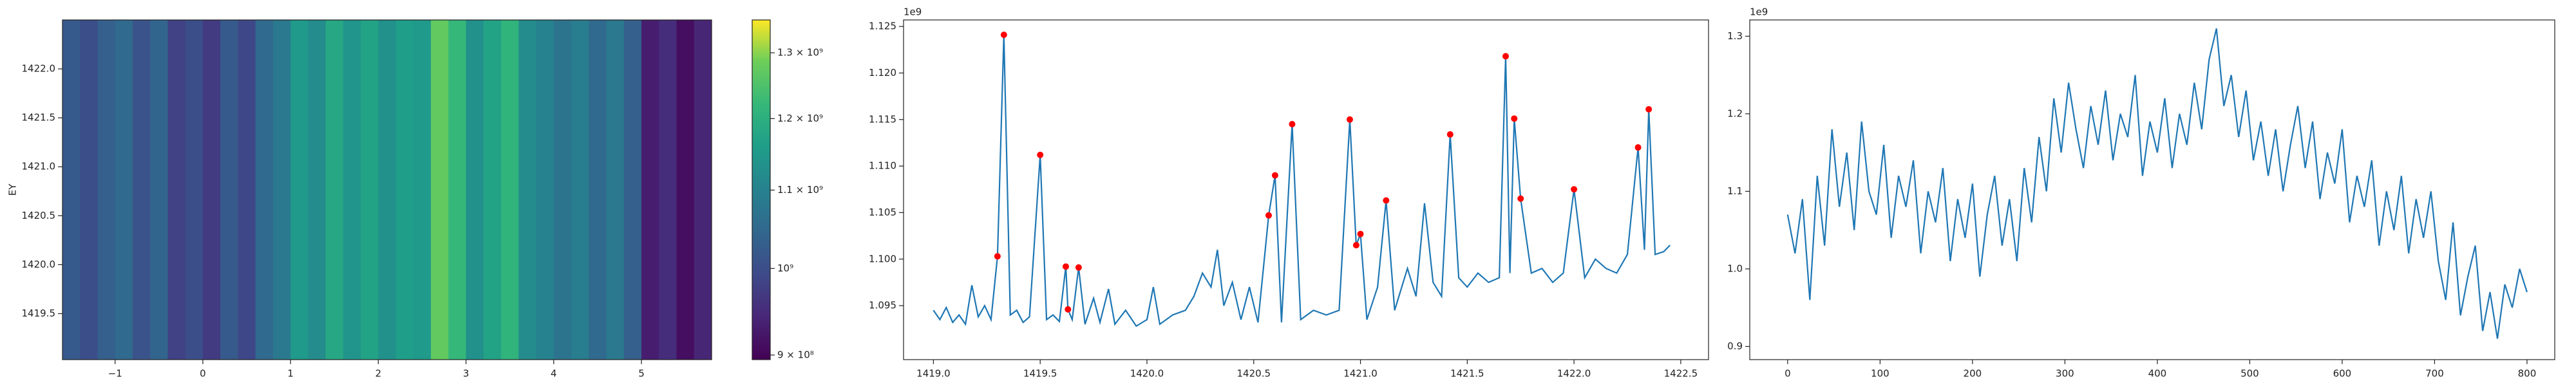 Image resolution: width=2576 pixels, height=386 pixels. What do you see at coordinates (1040, 374) in the screenshot?
I see `x-tick-label: 1419.5` at bounding box center [1040, 374].